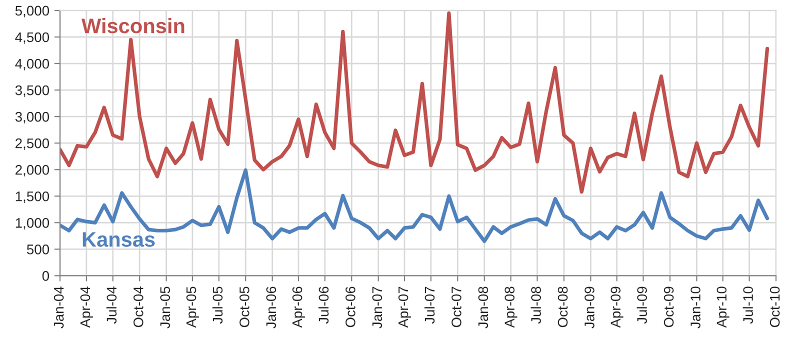  I want to click on y-tick-label: 500, so click(38, 249).